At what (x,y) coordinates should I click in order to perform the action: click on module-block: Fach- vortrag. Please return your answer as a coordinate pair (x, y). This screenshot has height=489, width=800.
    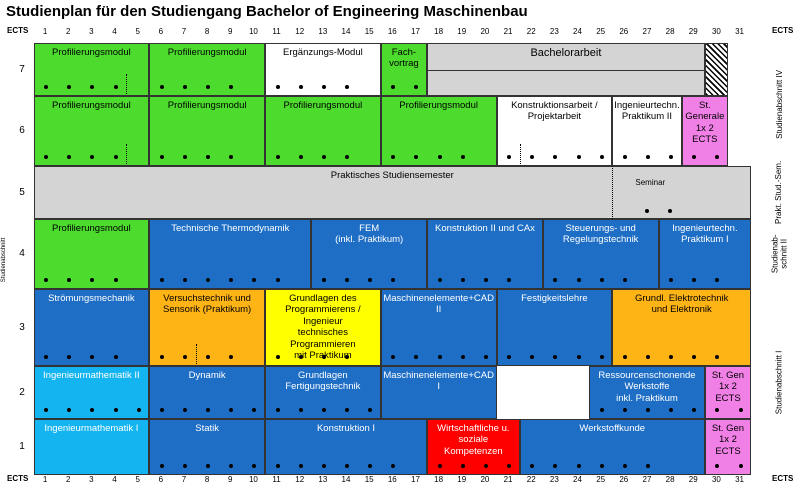
    Looking at the image, I should click on (404, 69).